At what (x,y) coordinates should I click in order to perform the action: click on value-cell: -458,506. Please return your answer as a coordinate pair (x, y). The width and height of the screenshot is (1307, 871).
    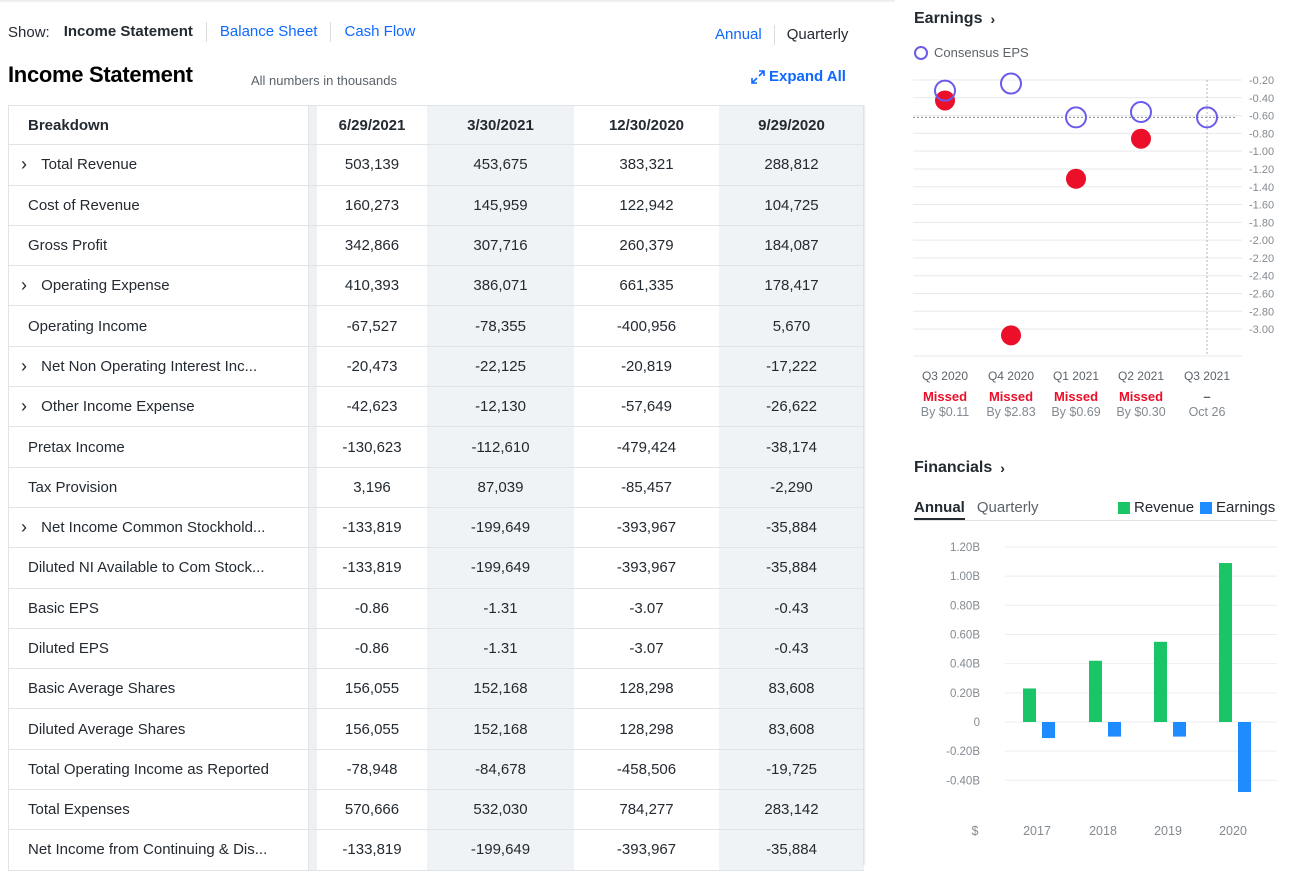
    Looking at the image, I should click on (646, 769).